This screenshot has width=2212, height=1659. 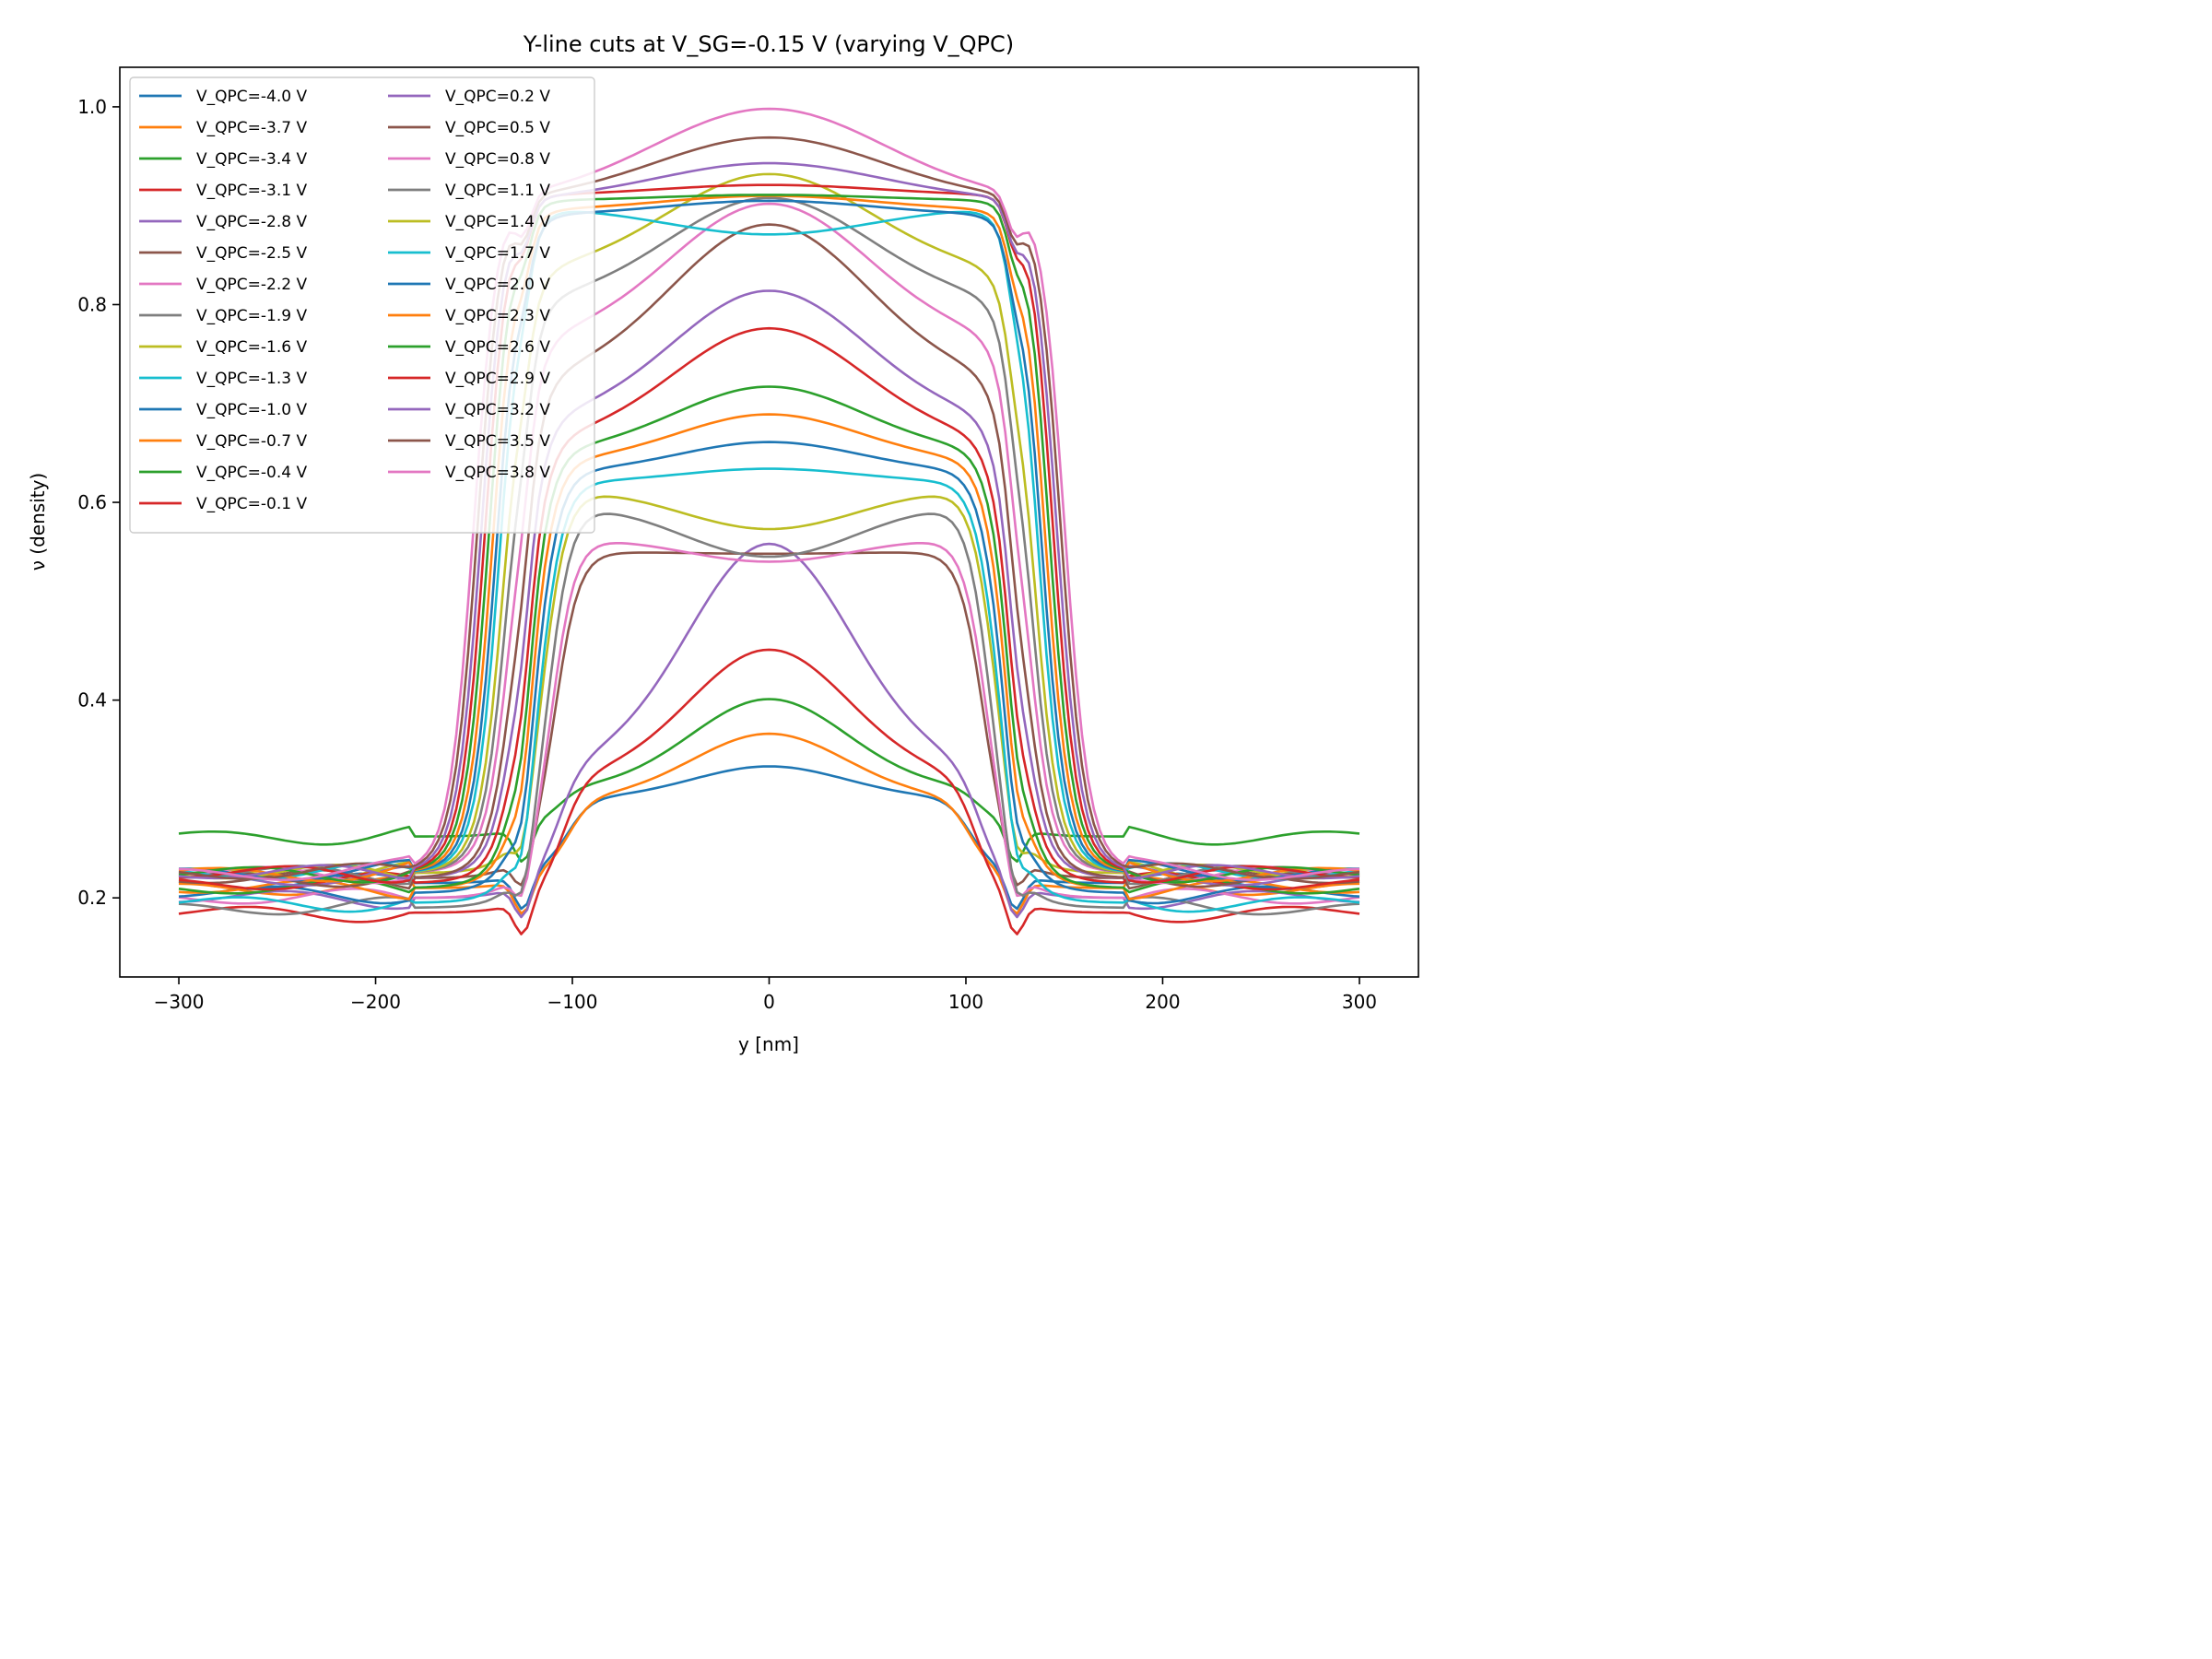 What do you see at coordinates (497, 128) in the screenshot?
I see `legend-label: V_QPC=0.5 V` at bounding box center [497, 128].